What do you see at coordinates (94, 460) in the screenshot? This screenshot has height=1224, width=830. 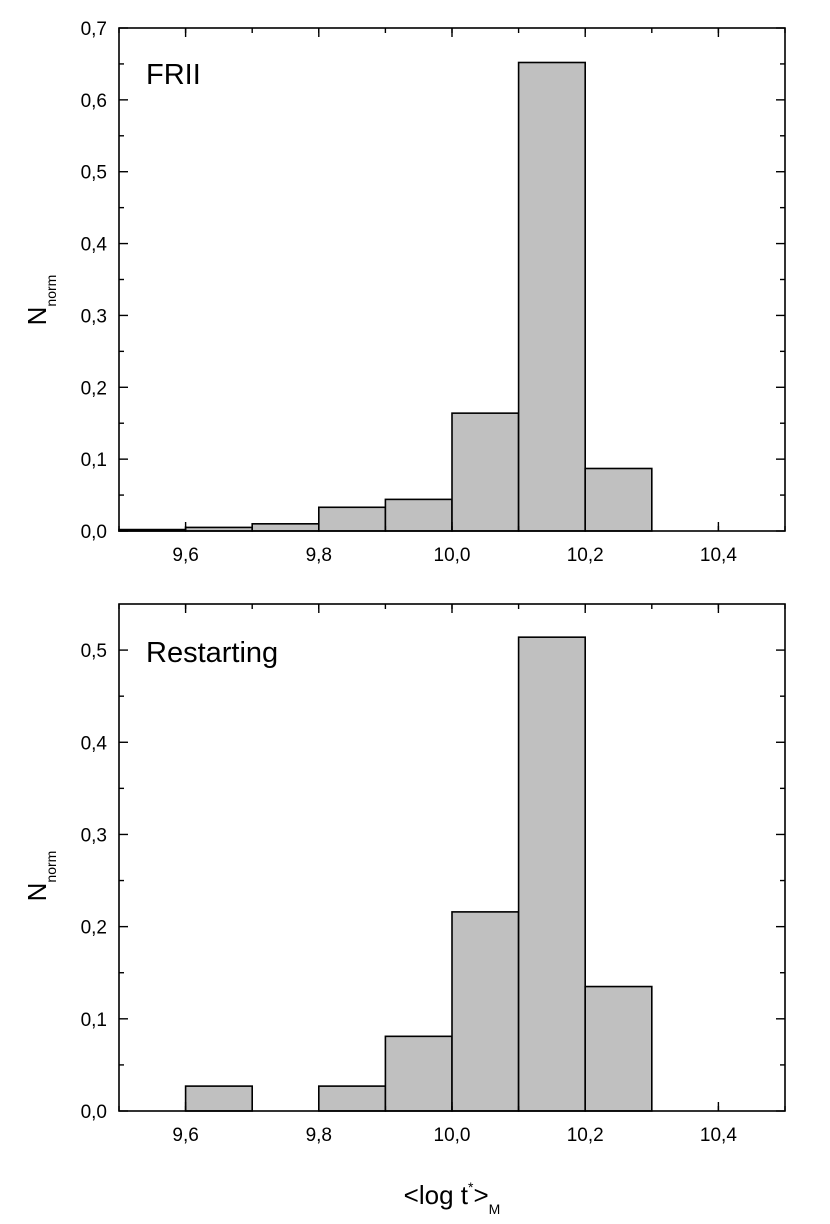 I see `frii-y-tick-label-1: 0,1` at bounding box center [94, 460].